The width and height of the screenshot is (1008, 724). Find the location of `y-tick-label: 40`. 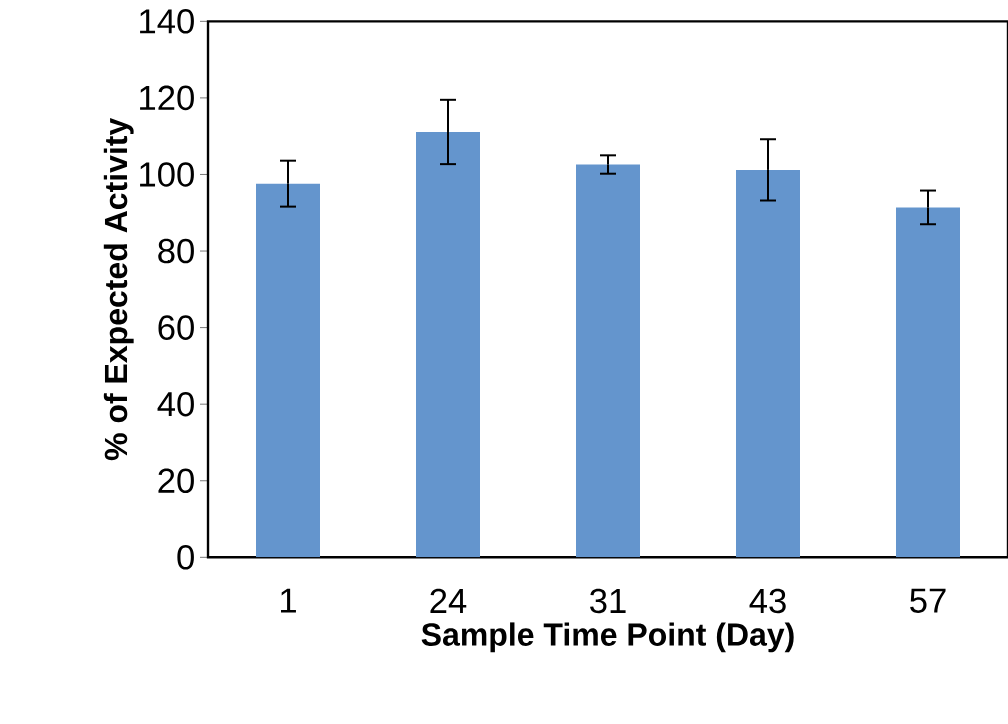

y-tick-label: 40 is located at coordinates (175, 404).